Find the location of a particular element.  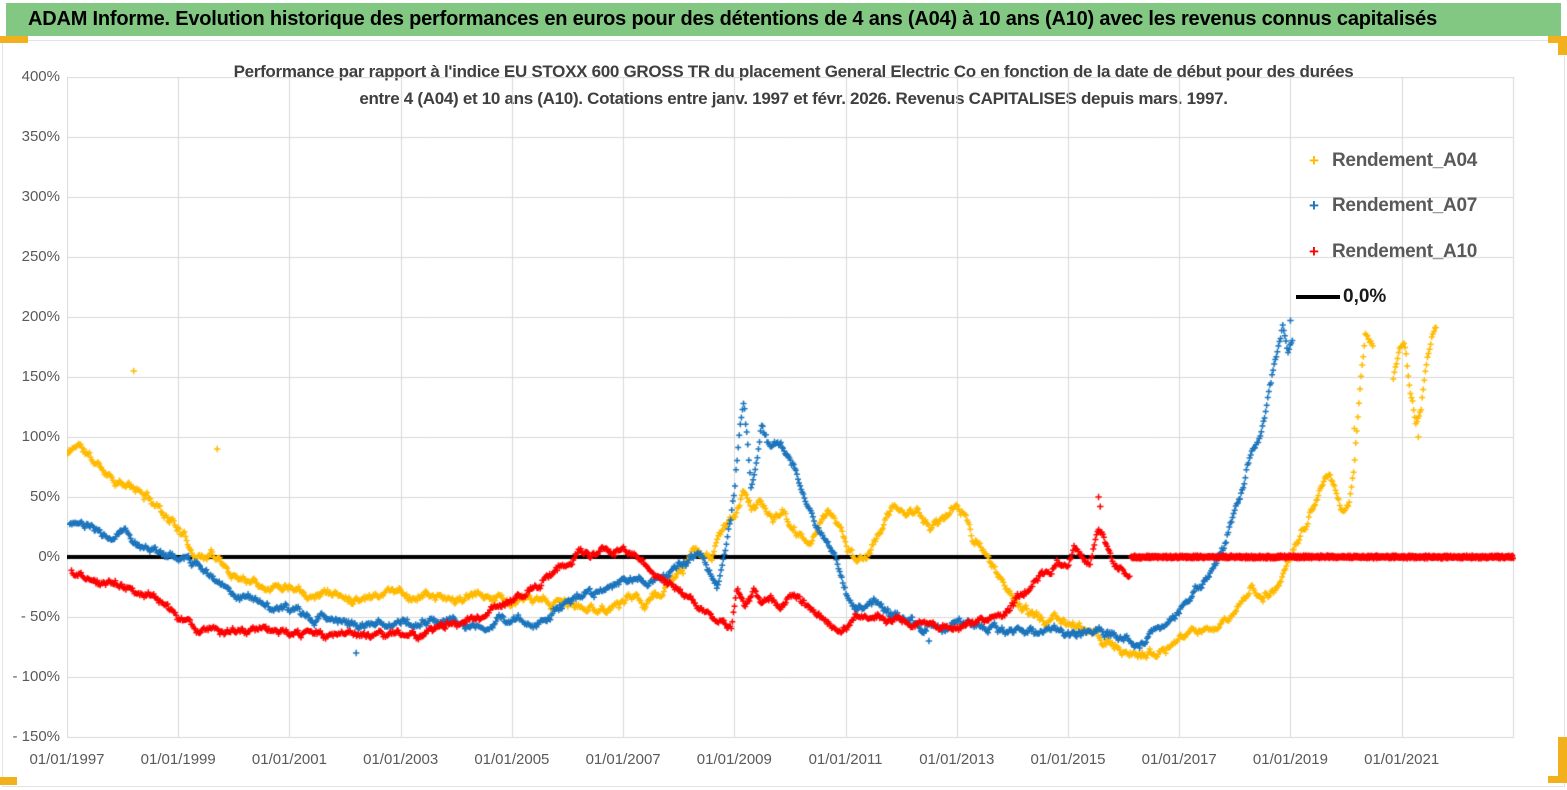

legend-item-a10: + Rendement_A10 is located at coordinates (1416, 252).